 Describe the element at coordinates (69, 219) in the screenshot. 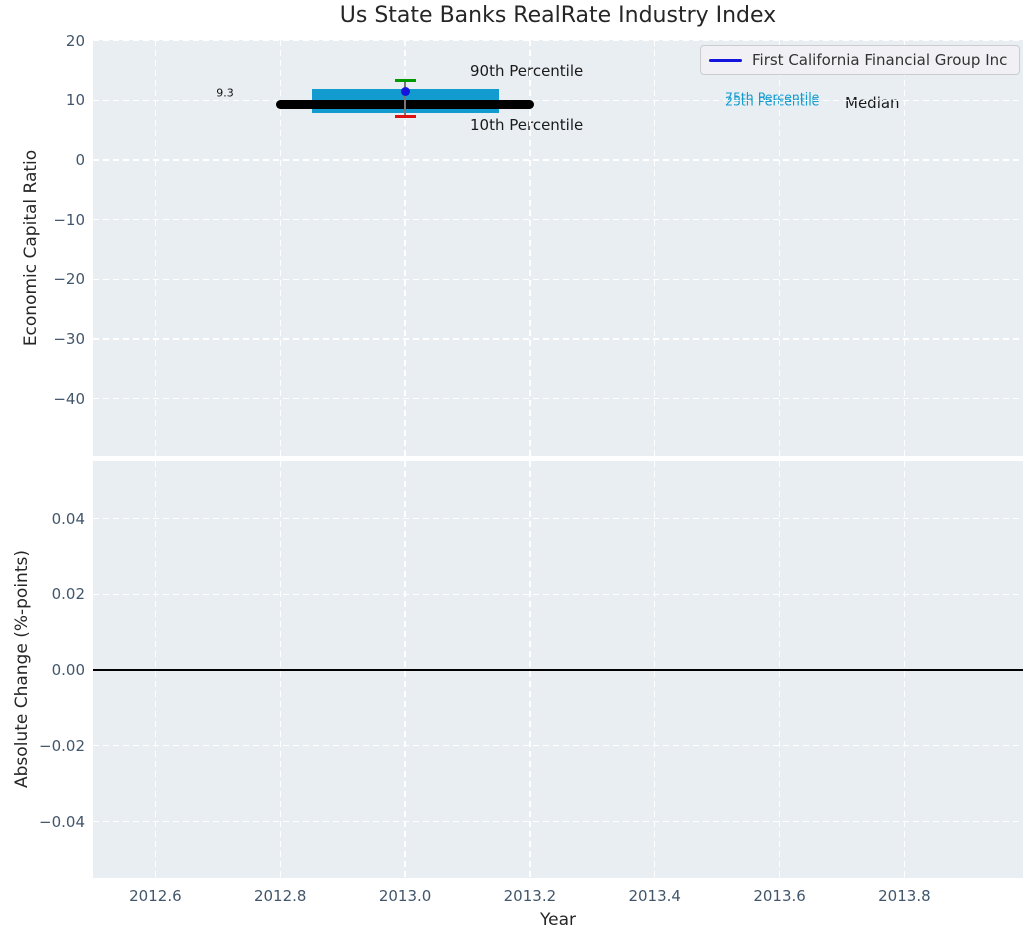

I see `y-tick-label: −10` at that location.